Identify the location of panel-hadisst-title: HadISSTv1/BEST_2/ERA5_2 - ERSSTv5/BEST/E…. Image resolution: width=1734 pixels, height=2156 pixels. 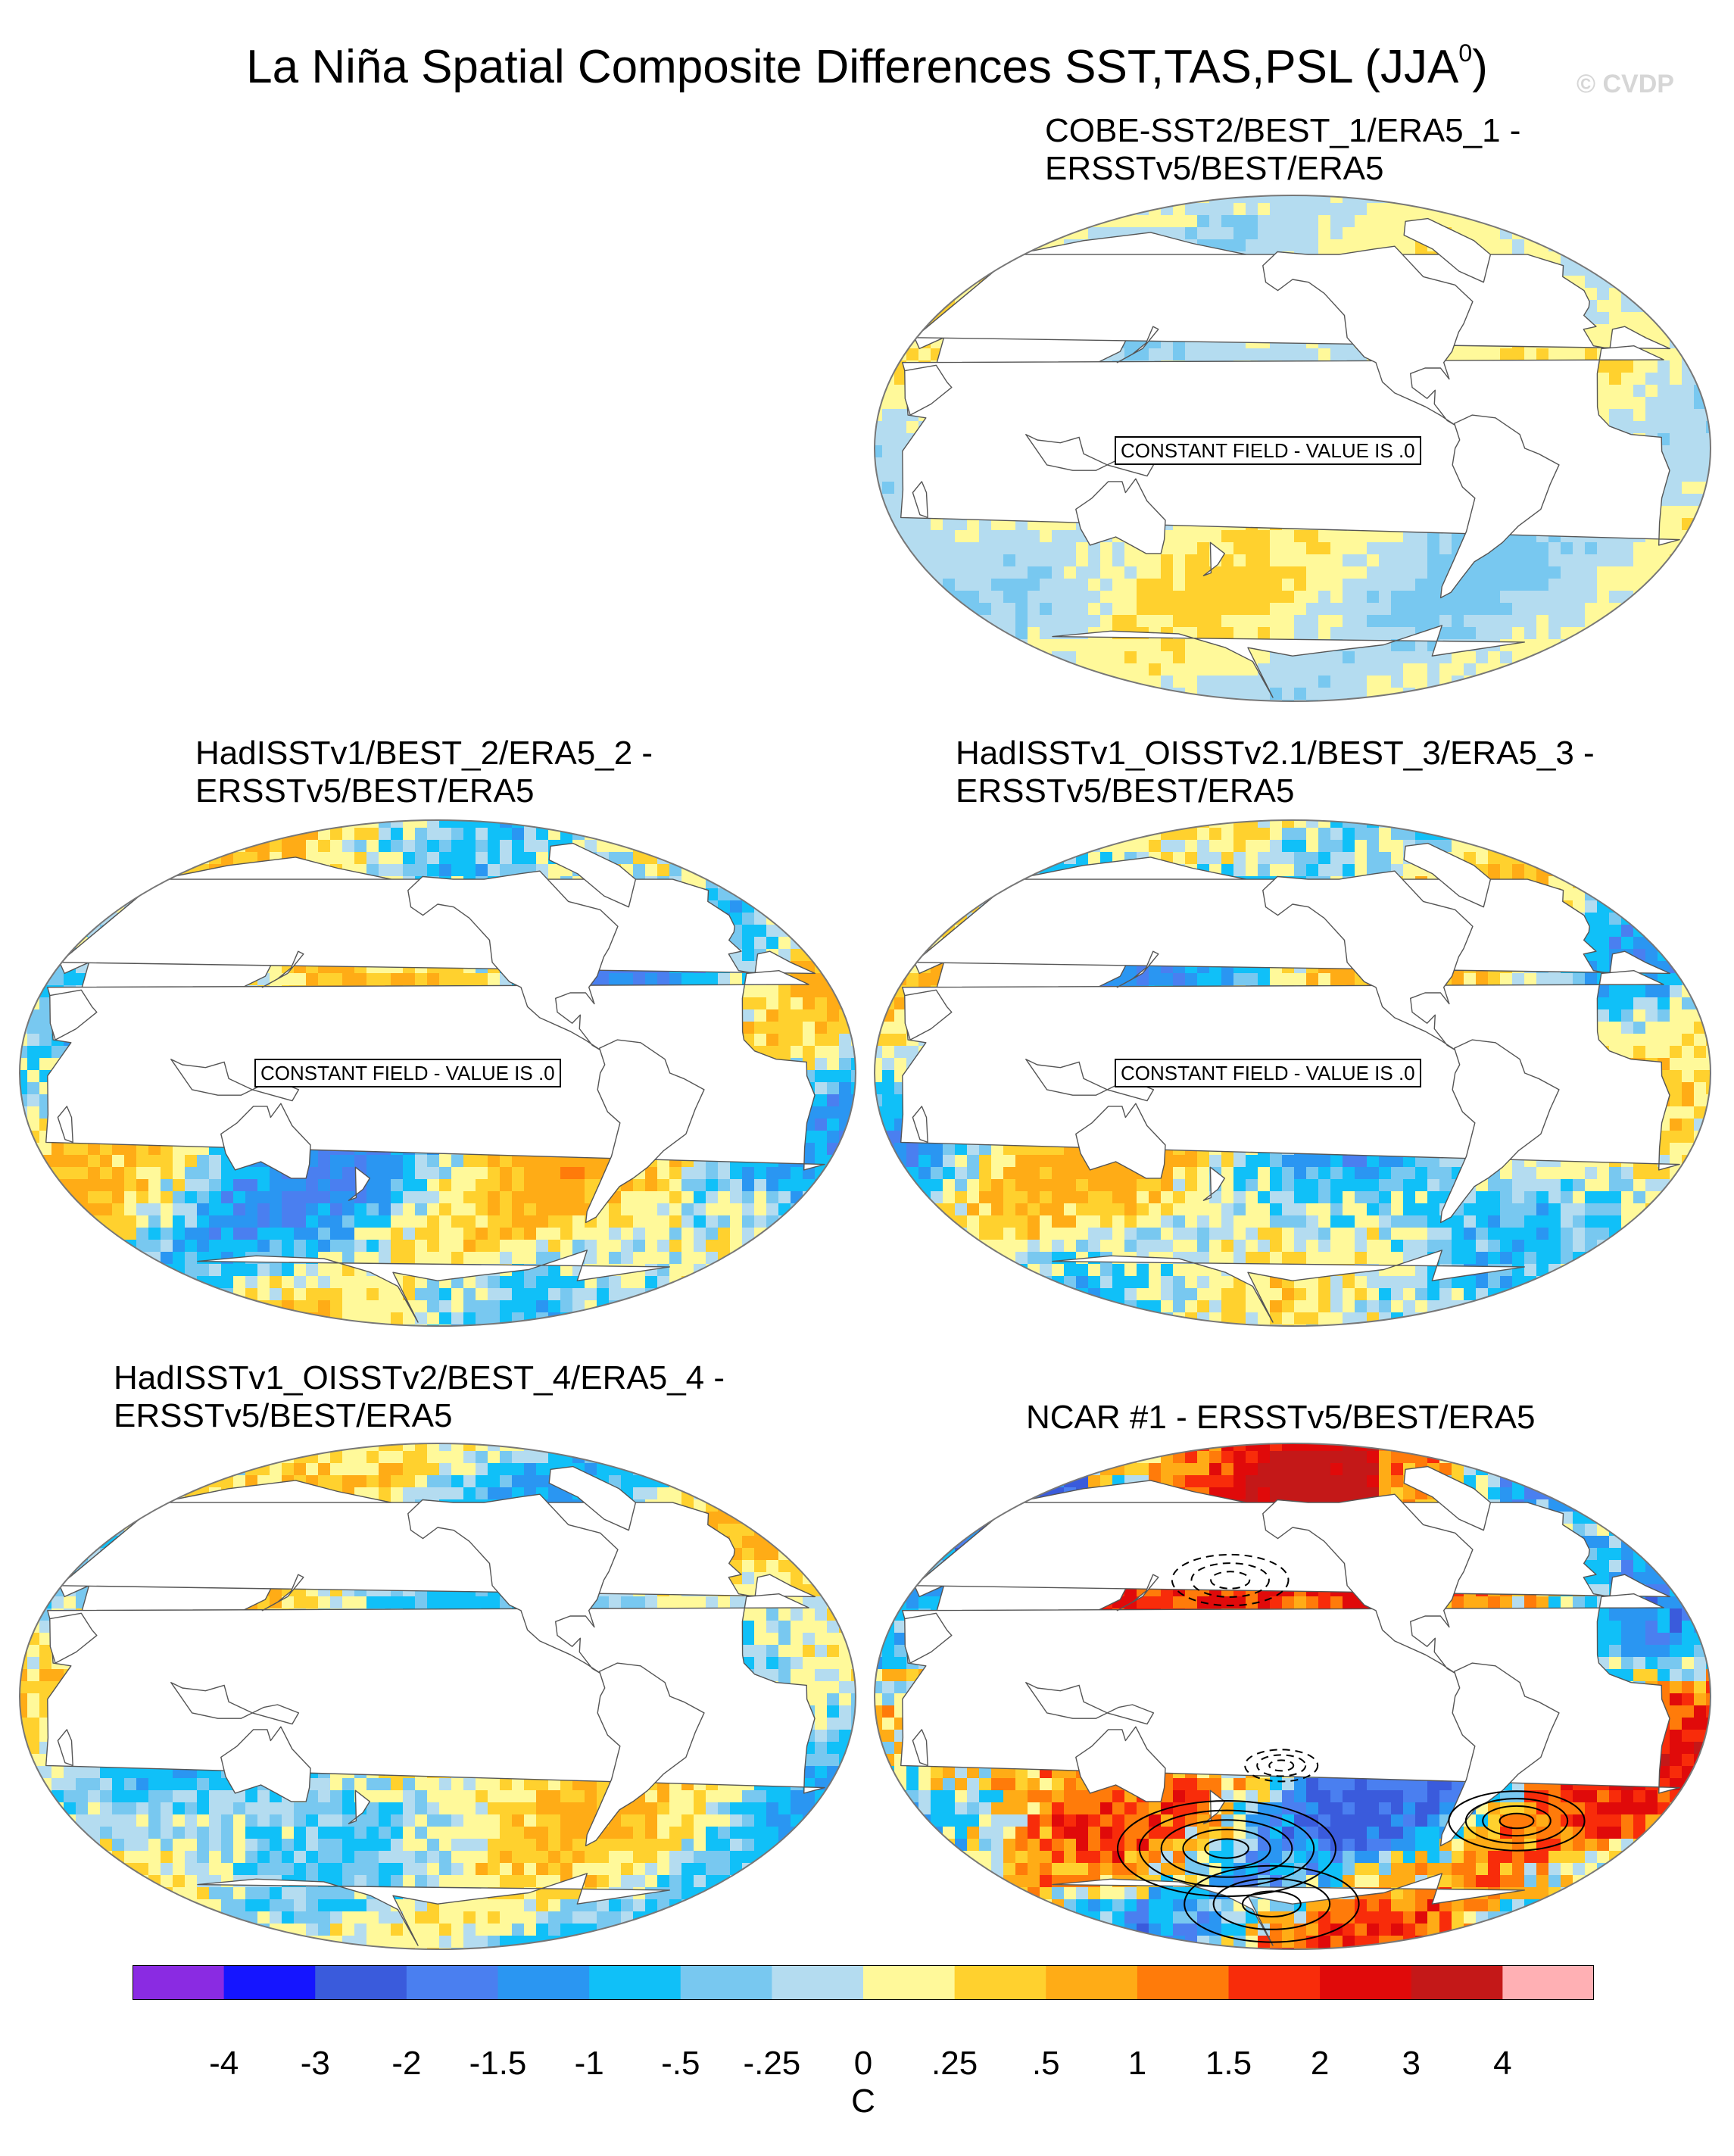
(424, 772).